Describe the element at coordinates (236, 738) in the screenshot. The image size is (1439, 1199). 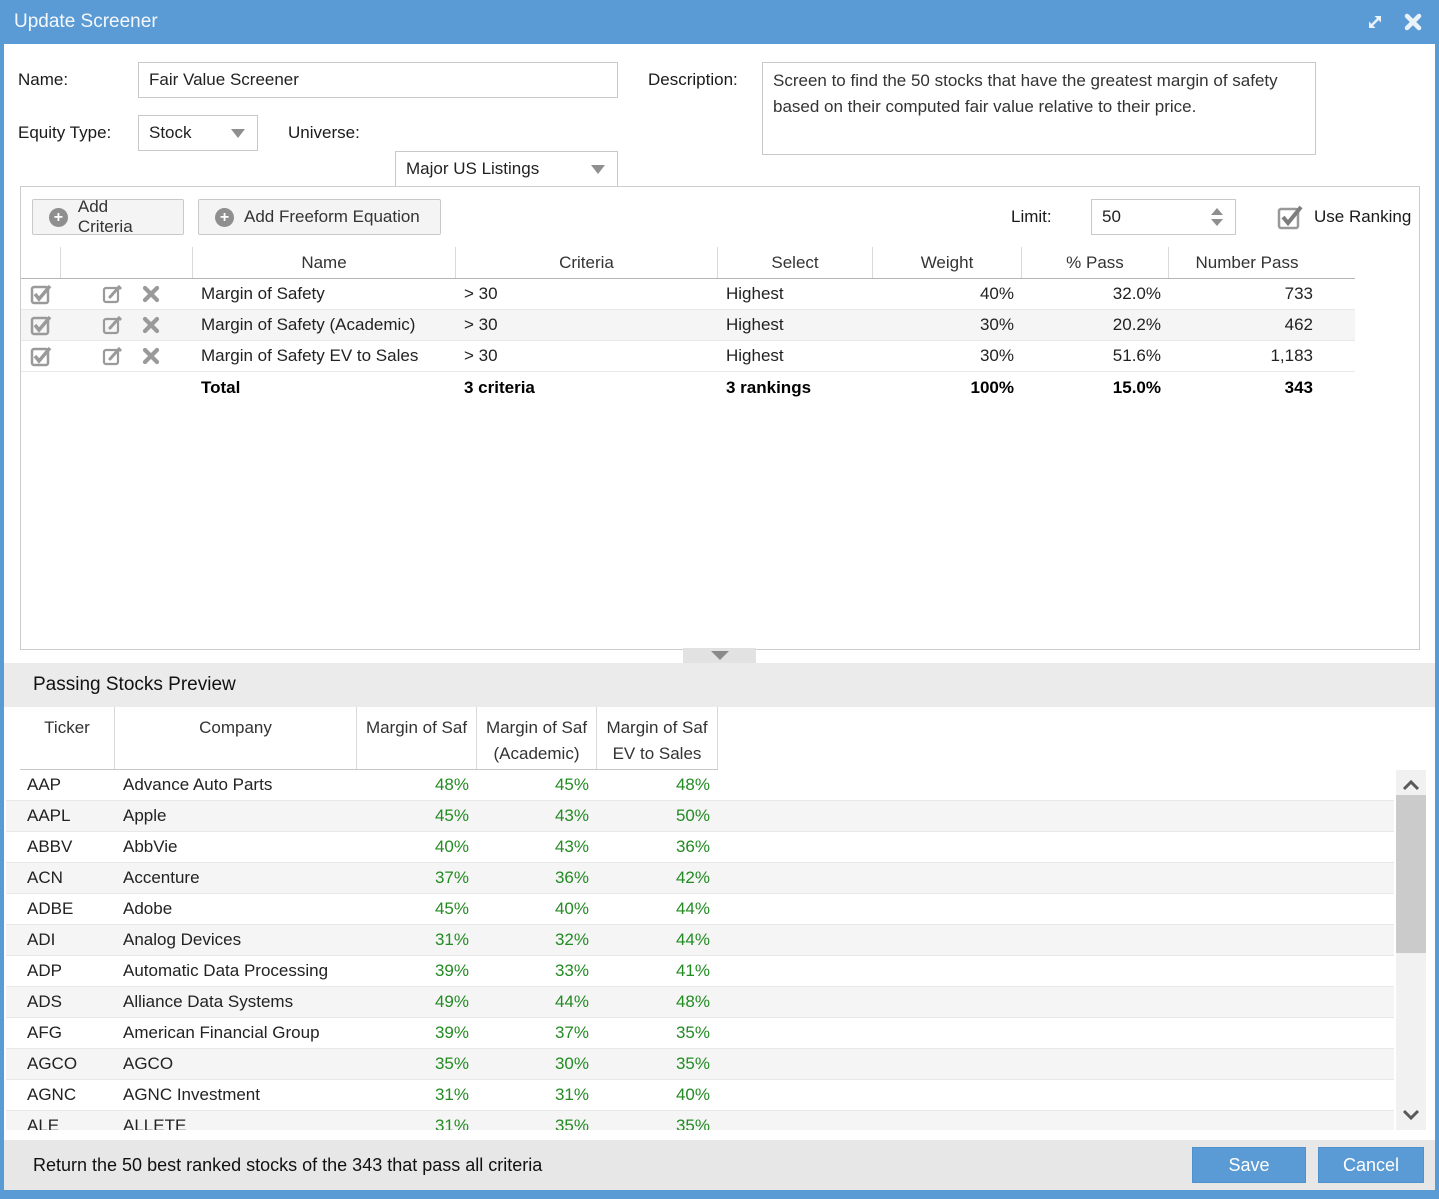
I see `preview-header-company: Company` at that location.